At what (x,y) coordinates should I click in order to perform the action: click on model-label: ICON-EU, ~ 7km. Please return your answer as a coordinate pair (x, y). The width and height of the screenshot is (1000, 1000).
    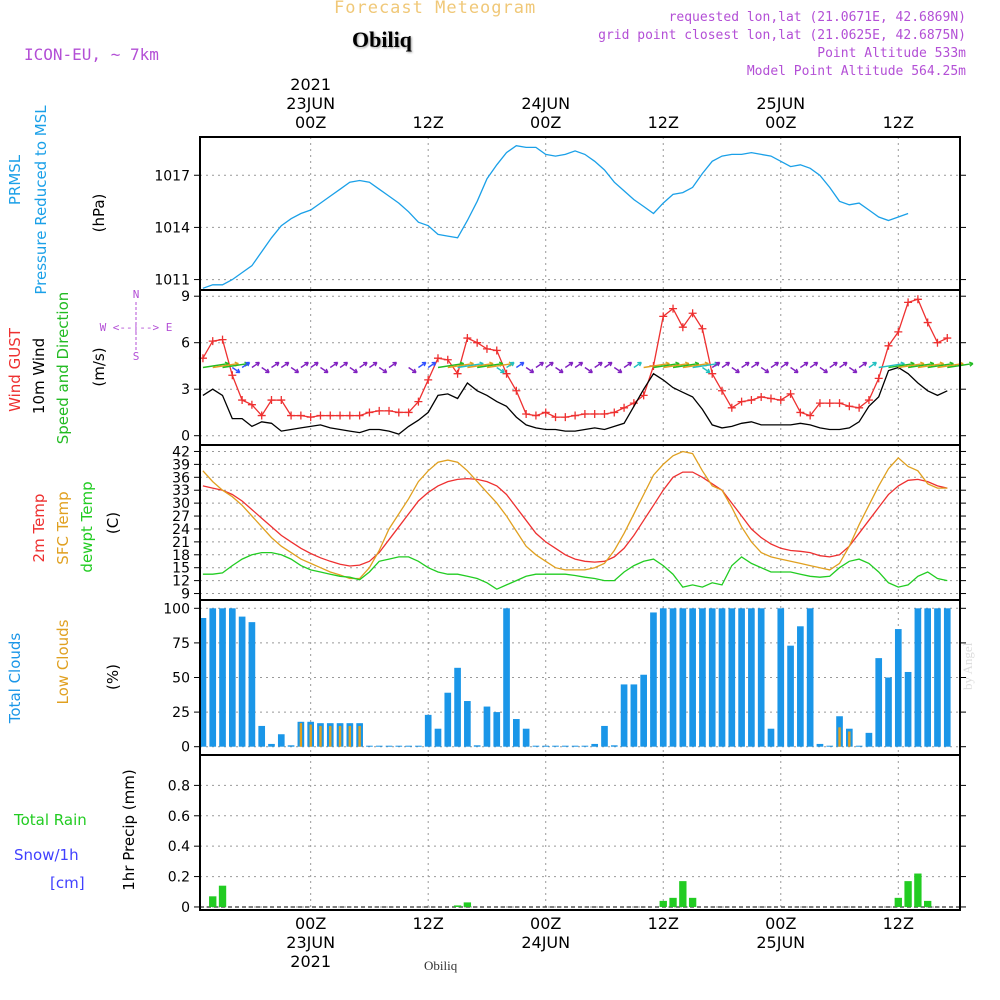
    Looking at the image, I should click on (91, 54).